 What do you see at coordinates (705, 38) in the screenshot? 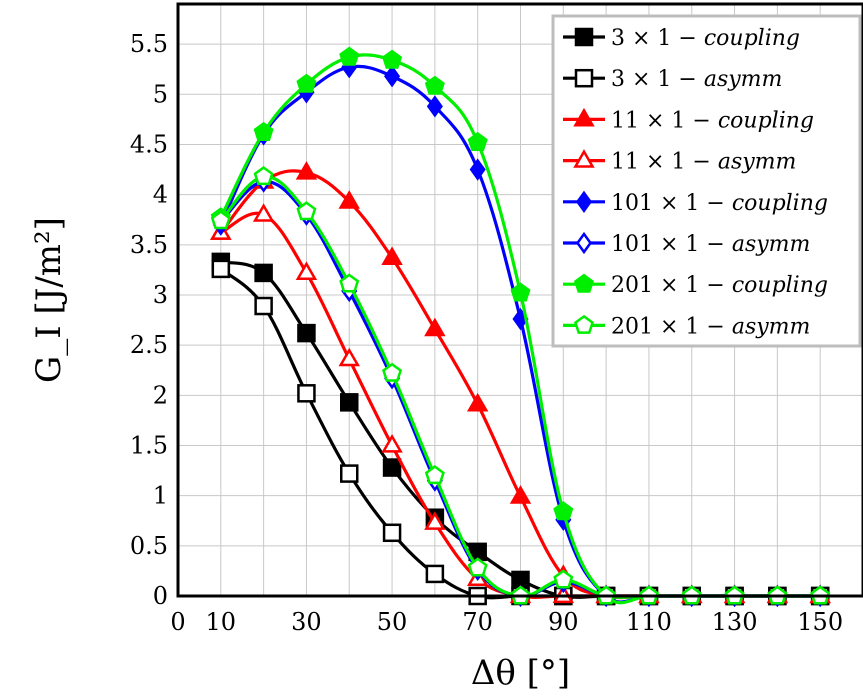
I see `legend-label: 3 × 1 − coupling` at bounding box center [705, 38].